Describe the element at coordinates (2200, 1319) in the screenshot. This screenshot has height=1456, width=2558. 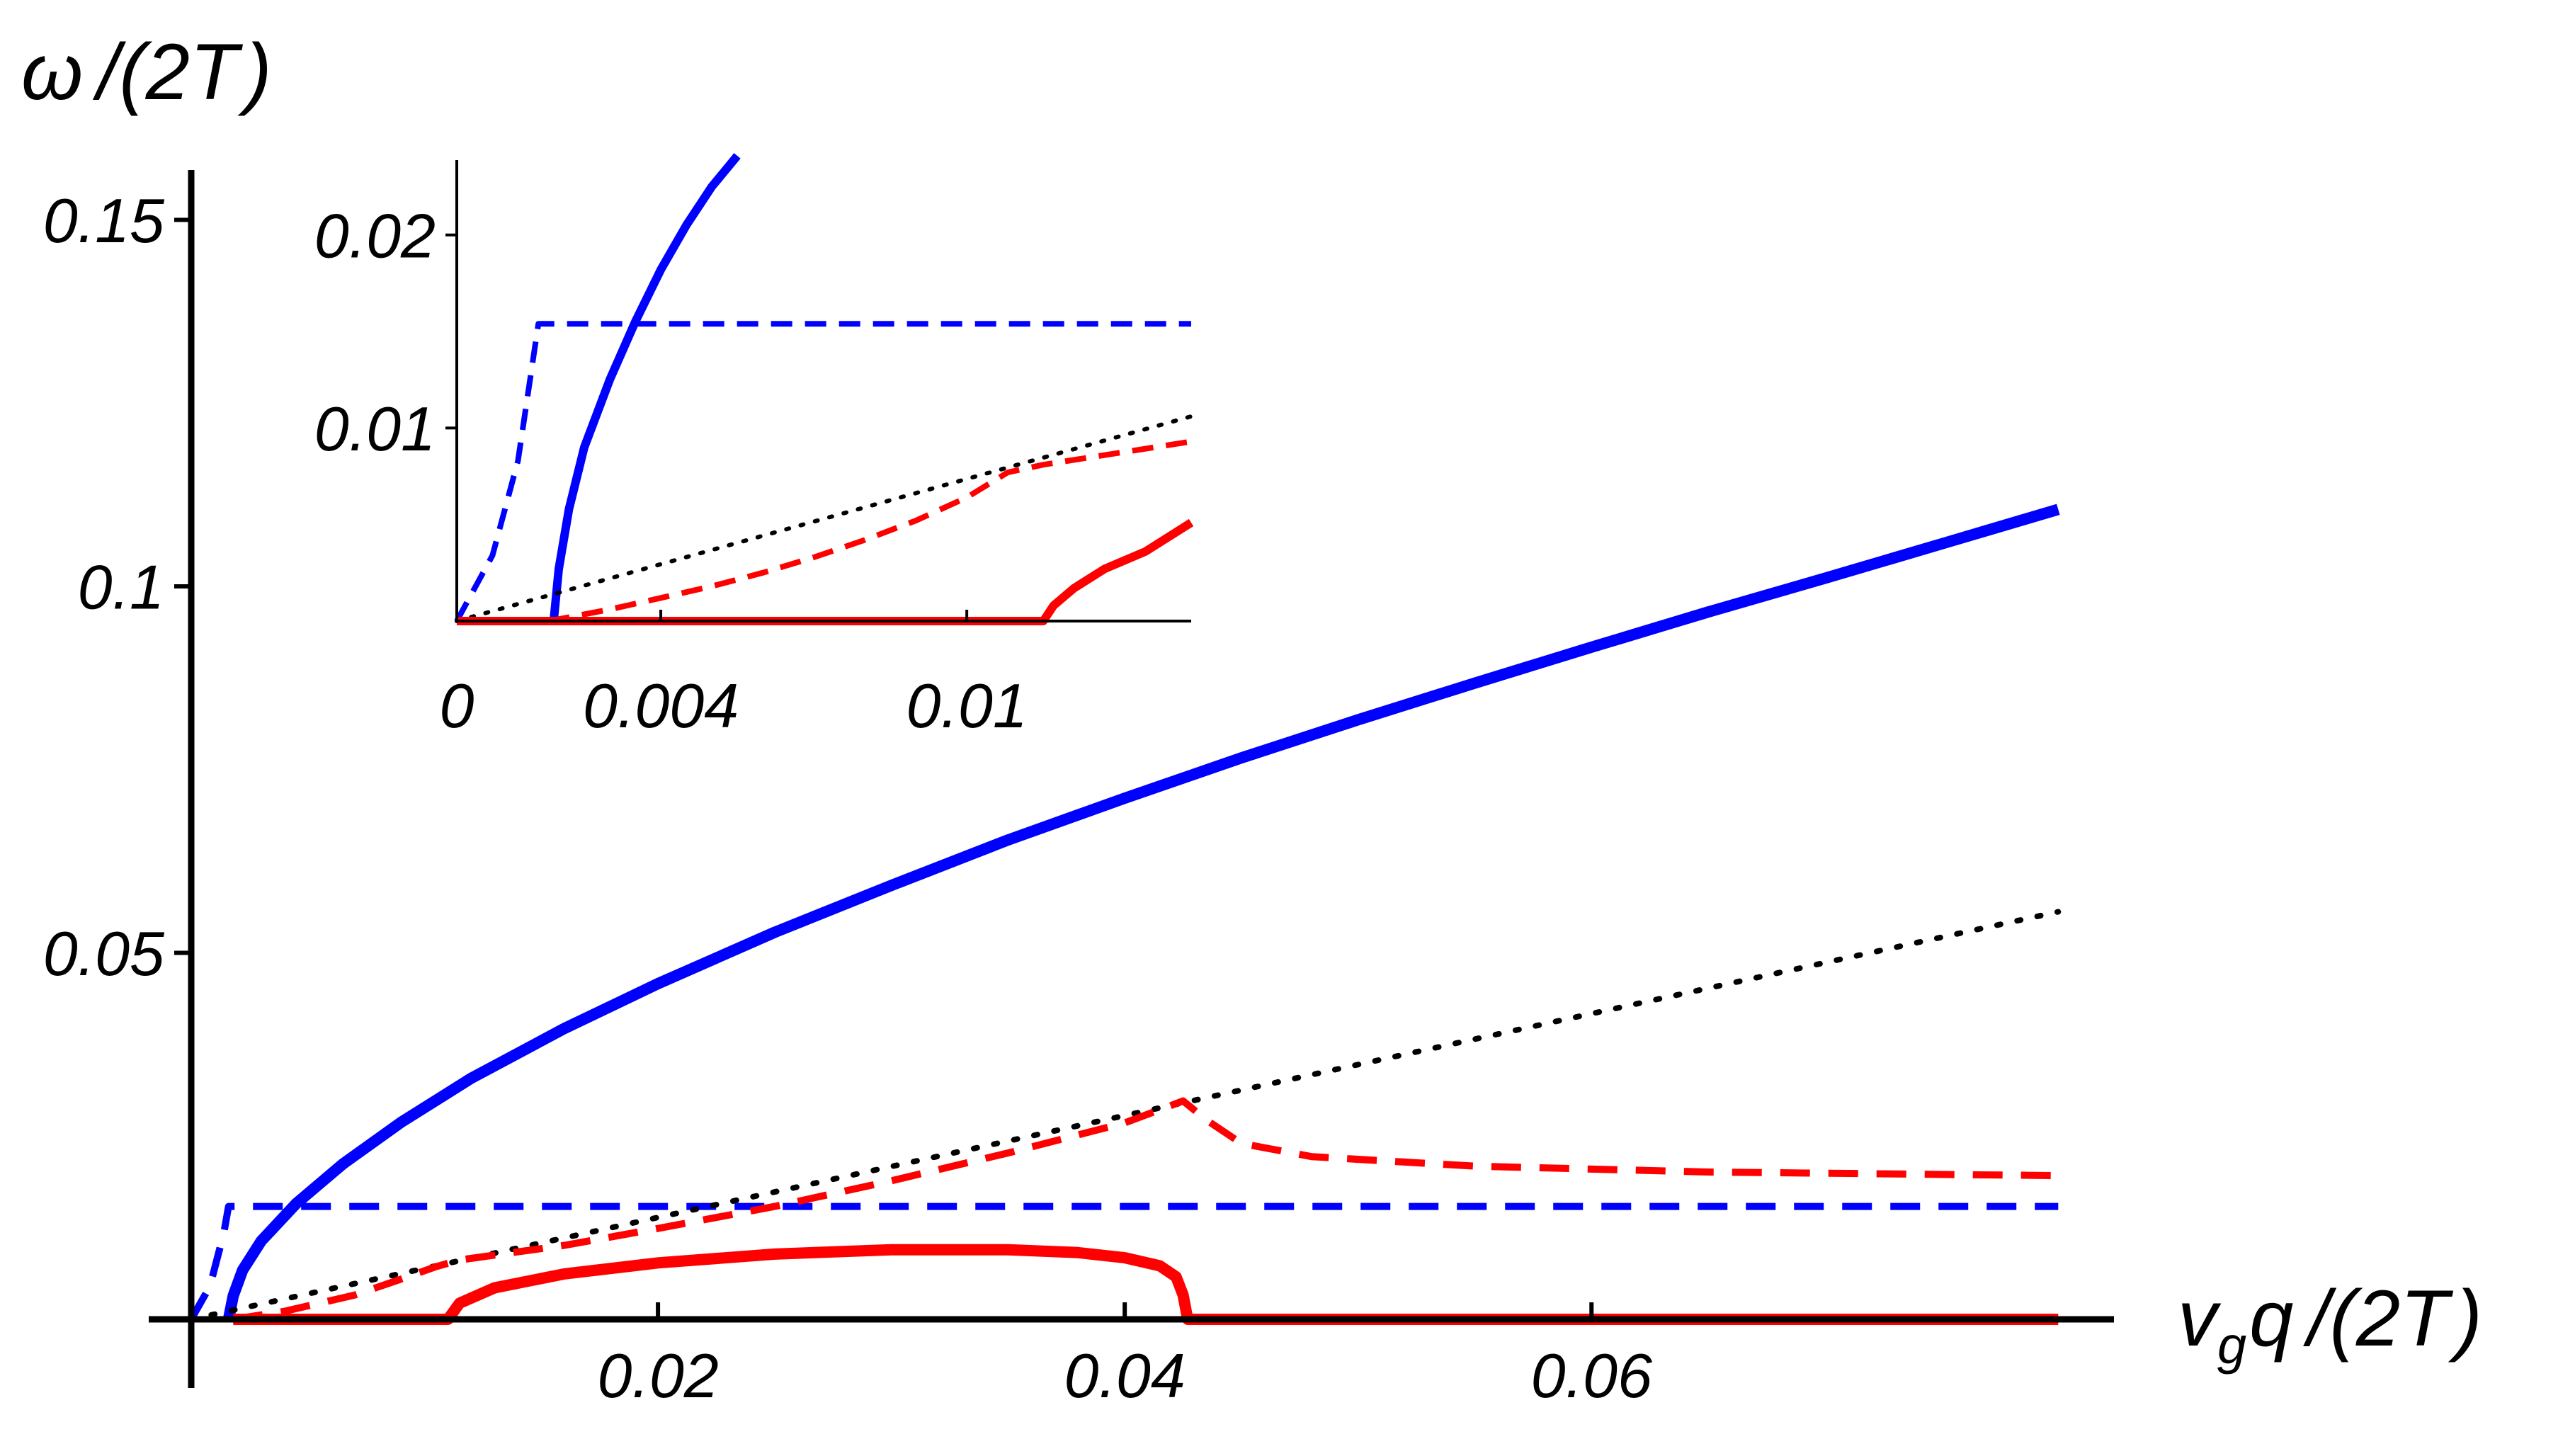
I see `main-x-axis-label-v: v` at that location.